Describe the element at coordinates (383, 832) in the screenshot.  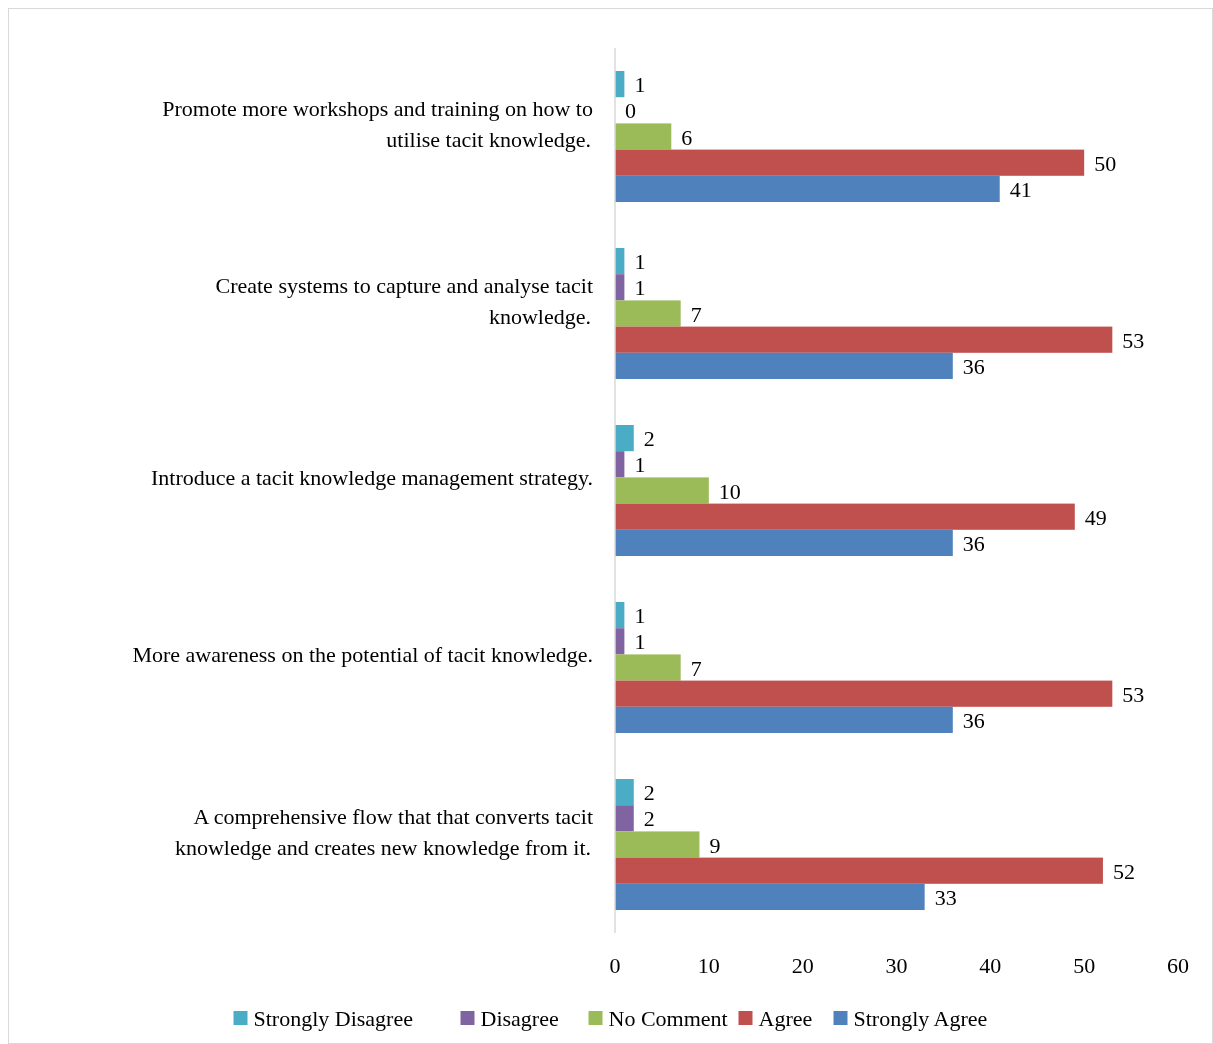
I see `y-tick-label: A comprehensive flow that that converts tacit knowledge and creates new knowledge from it.` at that location.